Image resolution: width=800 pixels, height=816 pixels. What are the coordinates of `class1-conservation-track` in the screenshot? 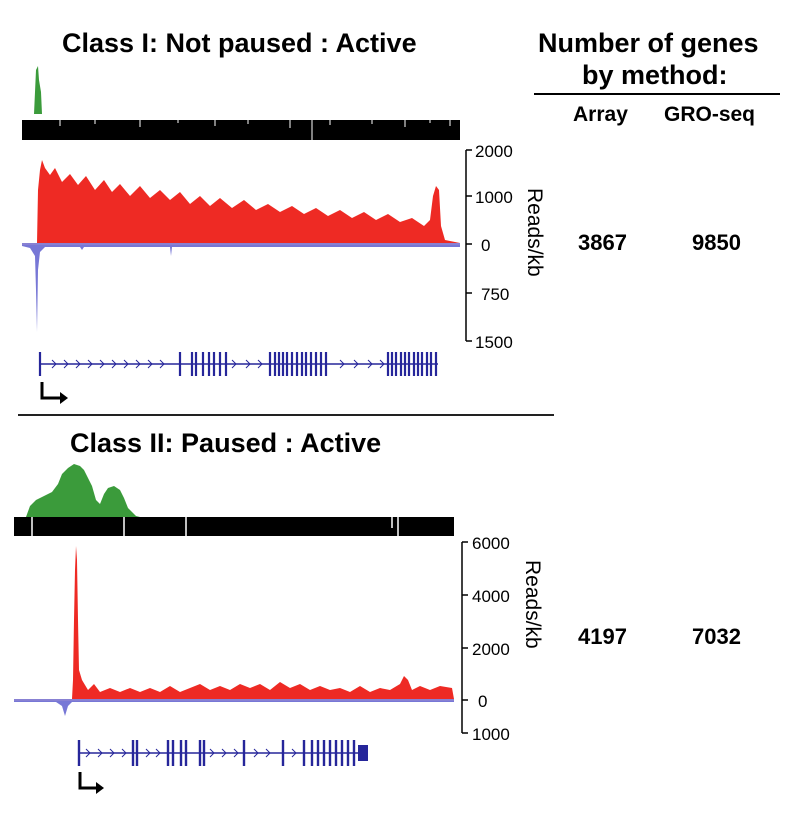 It's located at (241, 130).